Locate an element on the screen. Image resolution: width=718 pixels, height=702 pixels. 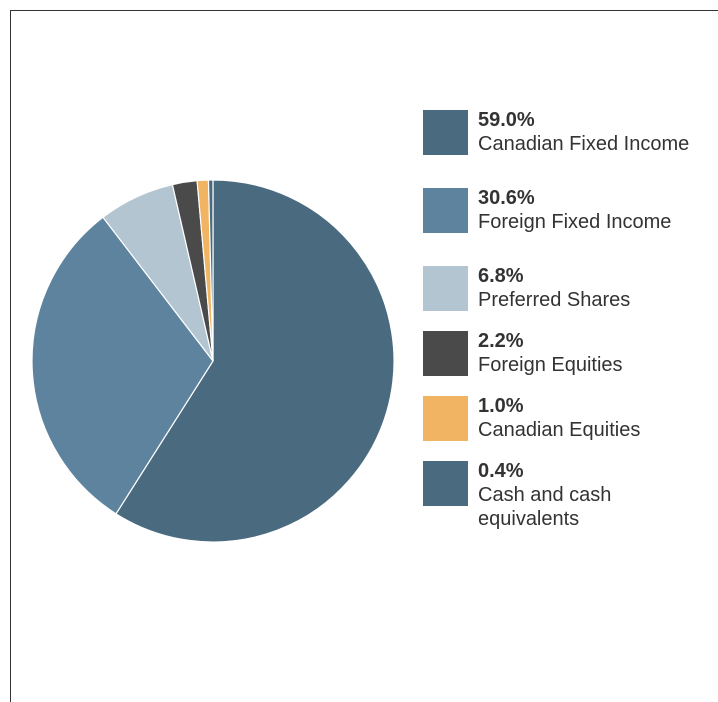
legend-label: Preferred Shares is located at coordinates (554, 300).